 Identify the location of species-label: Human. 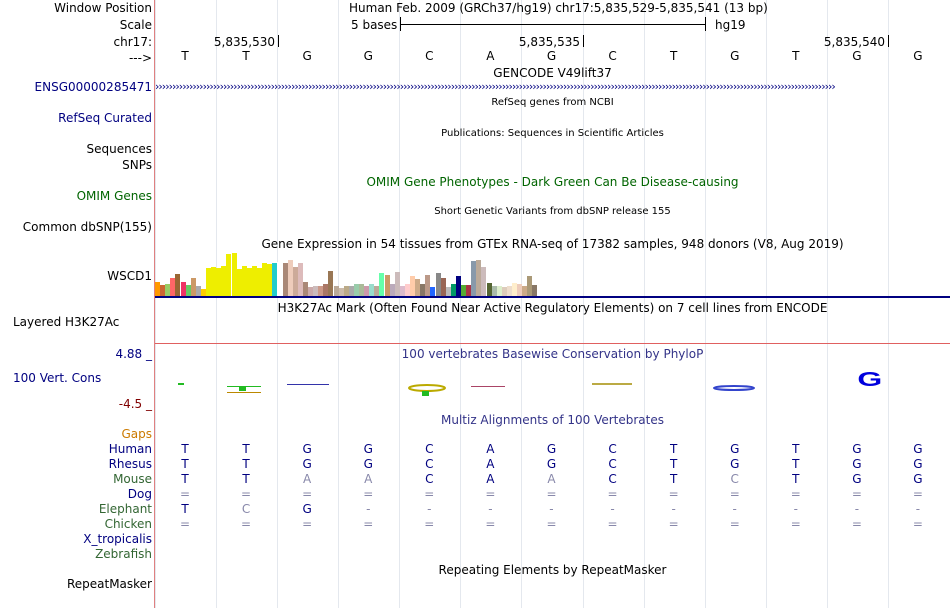
(130, 449).